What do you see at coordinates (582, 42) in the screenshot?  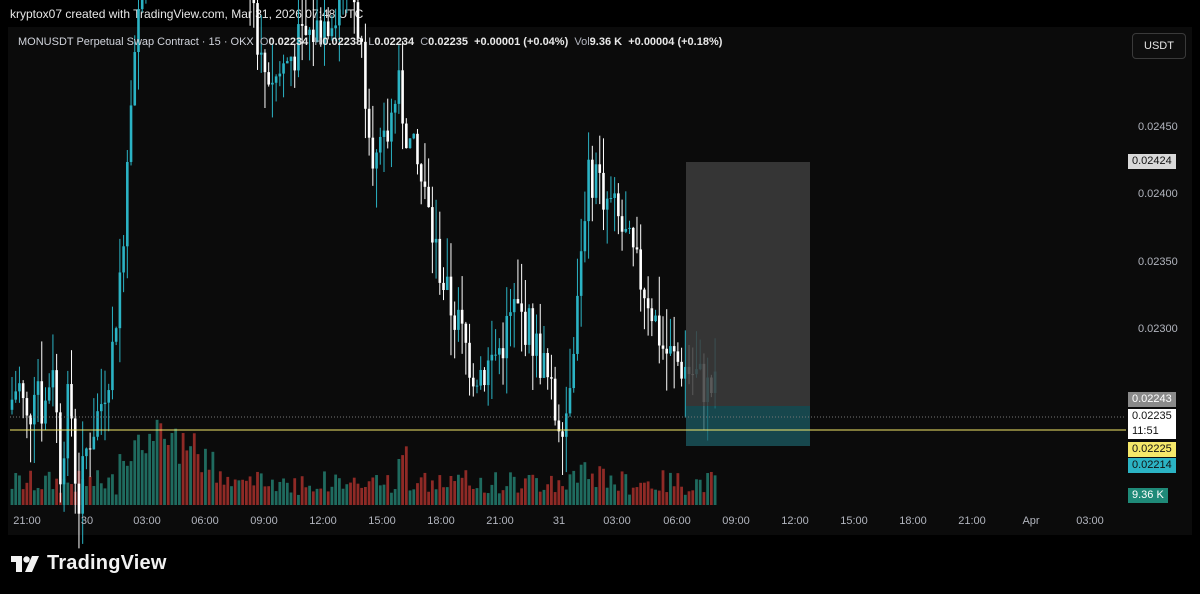 I see `volume-label: Vol` at bounding box center [582, 42].